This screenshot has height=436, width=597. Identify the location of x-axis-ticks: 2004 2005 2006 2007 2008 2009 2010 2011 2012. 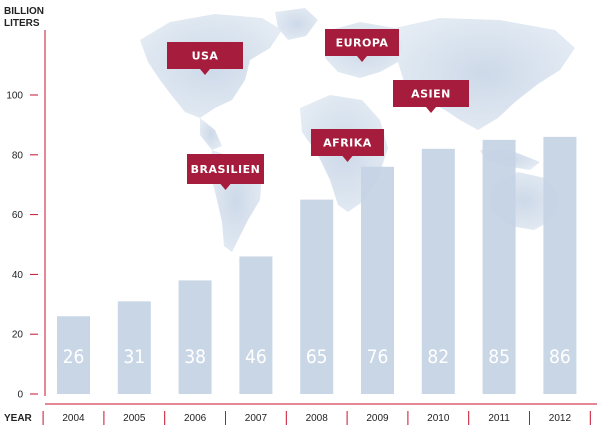
(316, 418).